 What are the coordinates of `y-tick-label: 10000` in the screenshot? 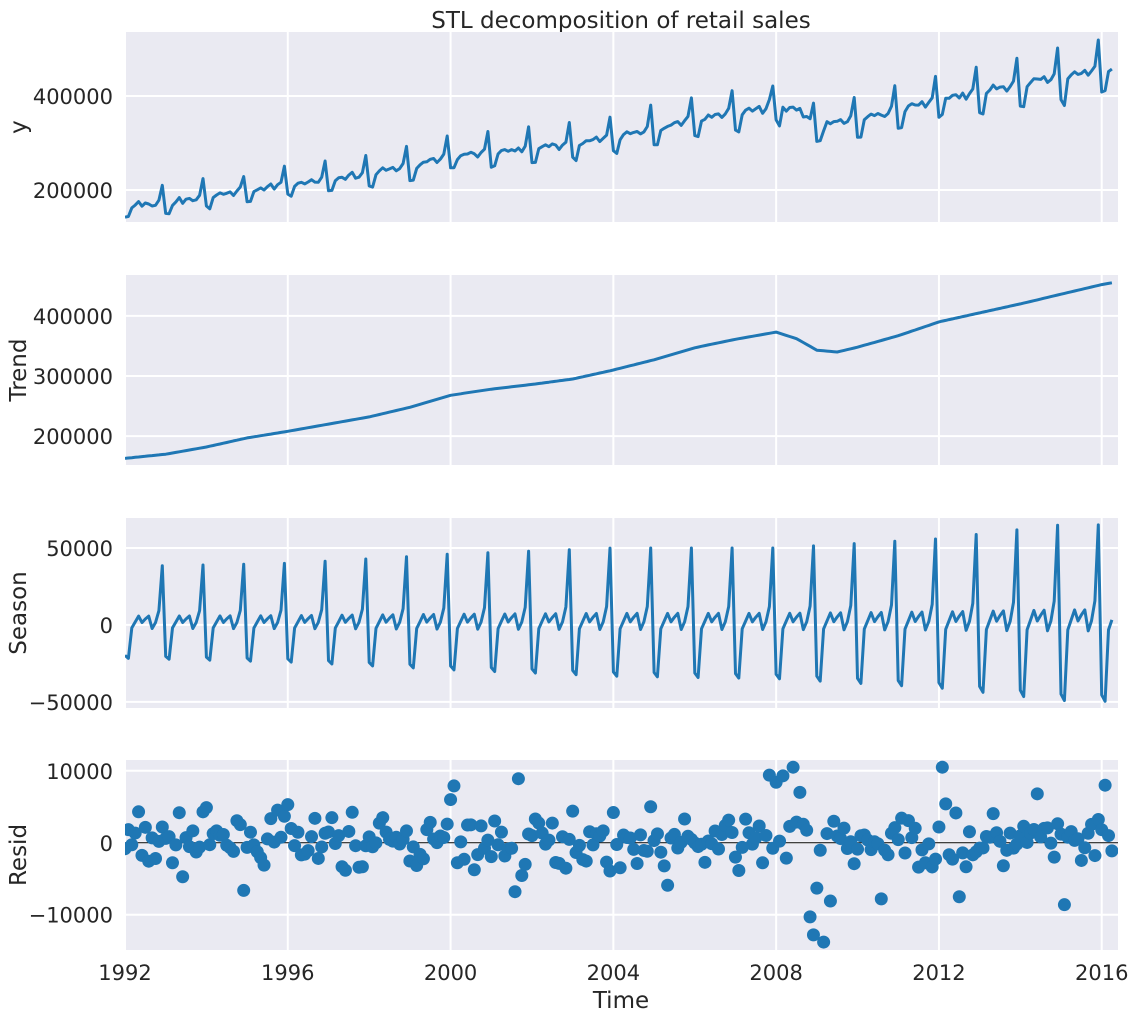 It's located at (79, 772).